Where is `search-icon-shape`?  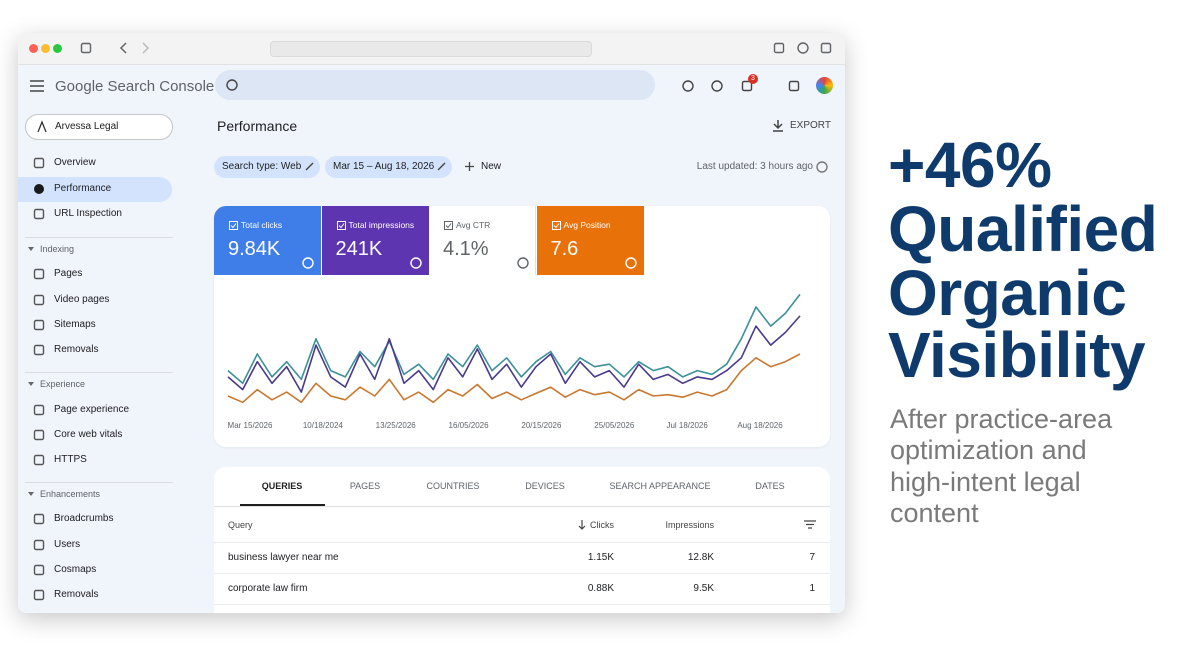 search-icon-shape is located at coordinates (232, 85).